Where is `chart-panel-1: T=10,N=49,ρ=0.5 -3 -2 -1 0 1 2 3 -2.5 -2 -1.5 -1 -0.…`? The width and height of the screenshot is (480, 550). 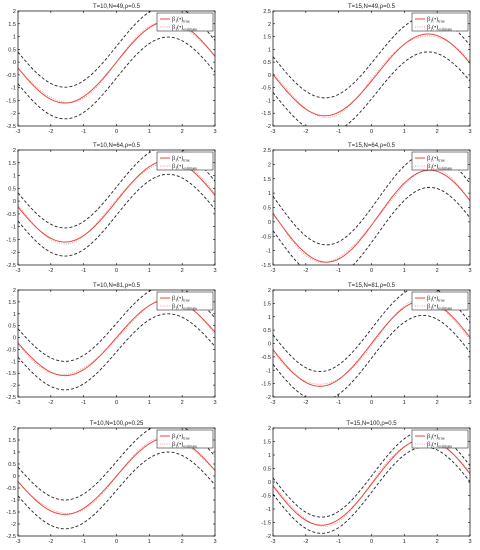
chart-panel-1: T=10,N=49,ρ=0.5 -3 -2 -1 0 1 2 3 -2.5 -2 -1.5 -1 -0.… is located at coordinates (111, 69).